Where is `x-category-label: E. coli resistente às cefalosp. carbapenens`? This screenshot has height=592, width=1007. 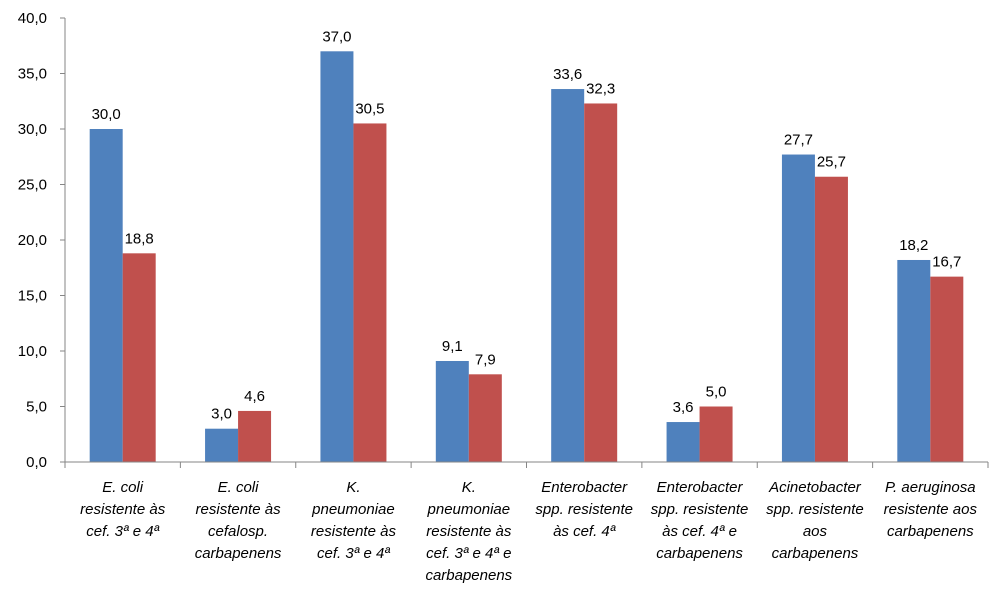
x-category-label: E. coli resistente às cefalosp. carbapenens is located at coordinates (238, 520).